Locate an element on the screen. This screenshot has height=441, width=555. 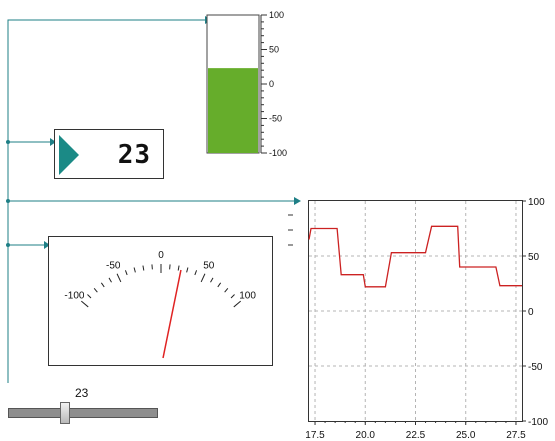
chart-xtick-label: 25.0 is located at coordinates (466, 435).